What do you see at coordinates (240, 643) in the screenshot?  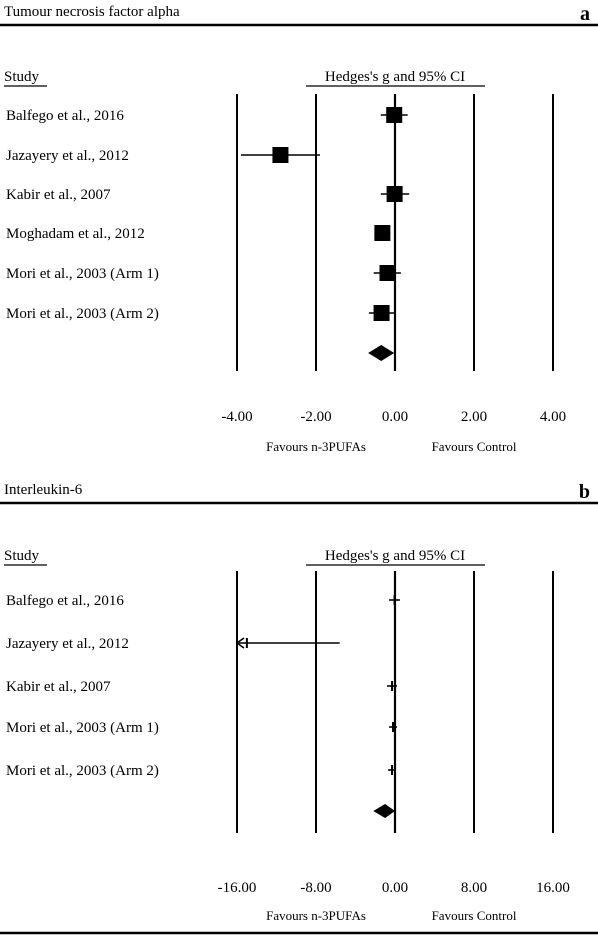 I see `truncation-arrow-icon` at bounding box center [240, 643].